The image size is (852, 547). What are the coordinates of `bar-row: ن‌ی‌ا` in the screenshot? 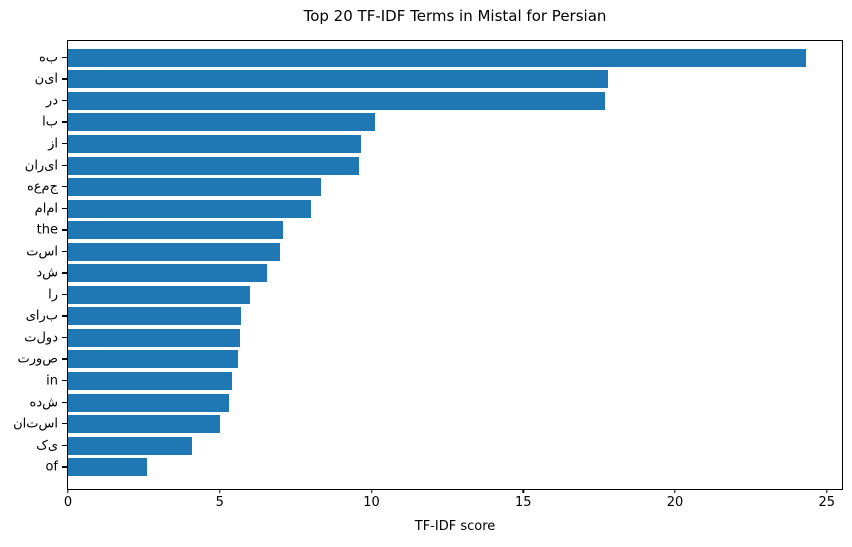 It's located at (438, 80).